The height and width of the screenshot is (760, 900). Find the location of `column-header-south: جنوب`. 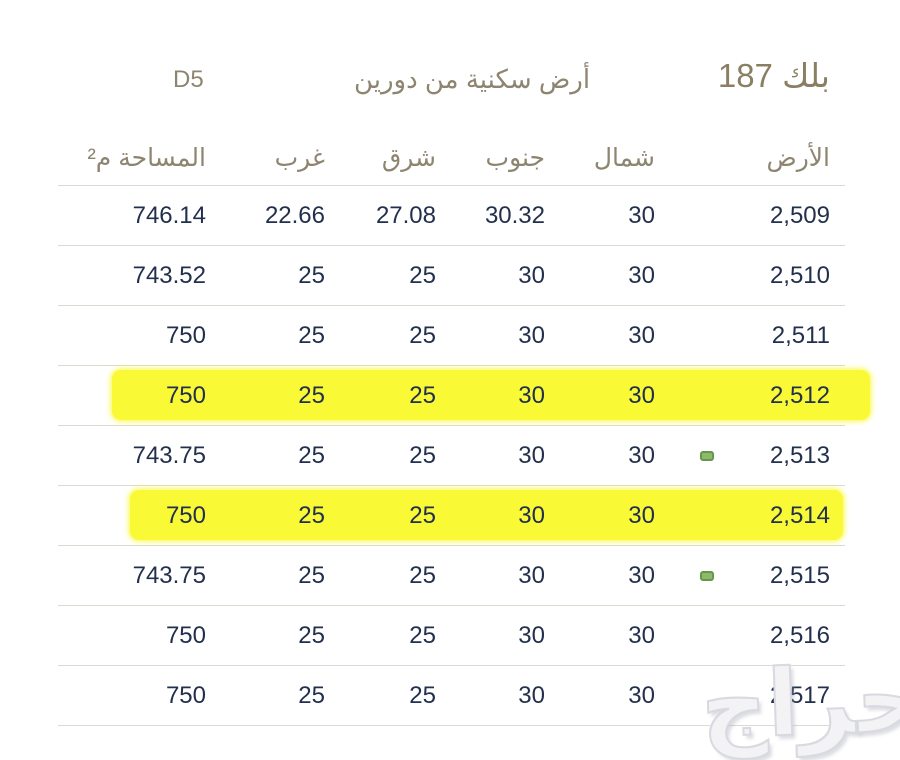

column-header-south: جنوب is located at coordinates (515, 157).